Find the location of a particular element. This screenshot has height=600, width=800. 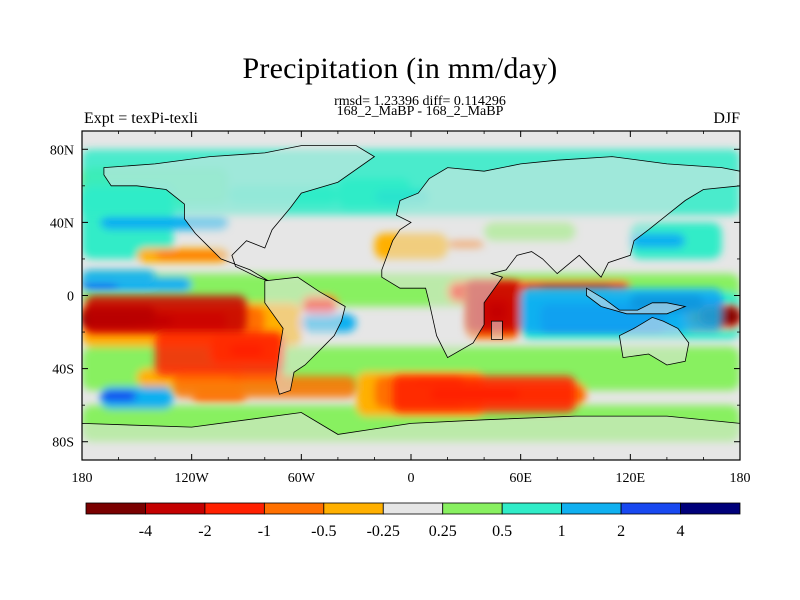

x-tick-label: 0 is located at coordinates (411, 478).